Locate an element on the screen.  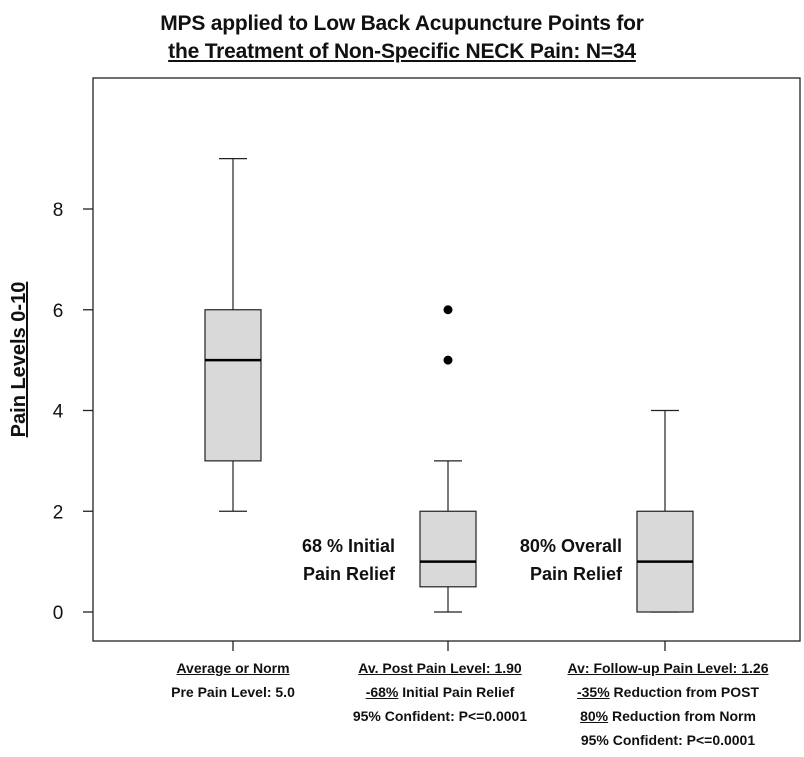
y-tick-label: 6 is located at coordinates (58, 311).